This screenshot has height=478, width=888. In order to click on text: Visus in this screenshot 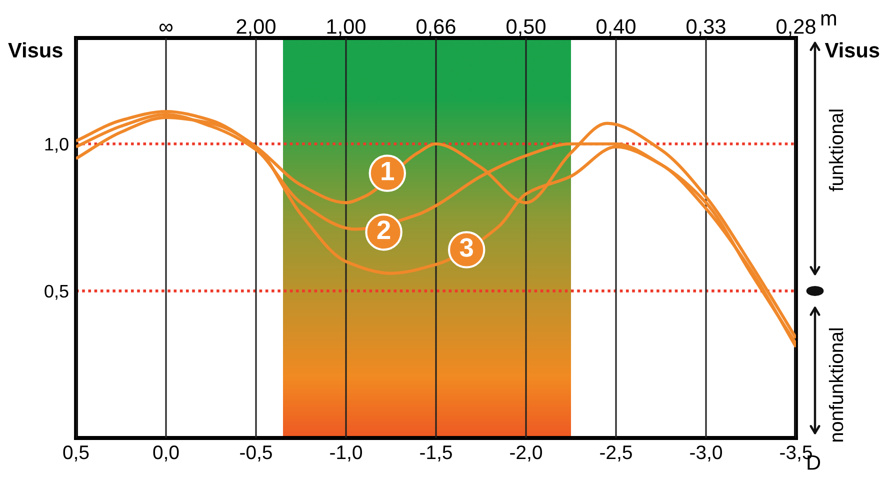, I will do `click(852, 50)`.